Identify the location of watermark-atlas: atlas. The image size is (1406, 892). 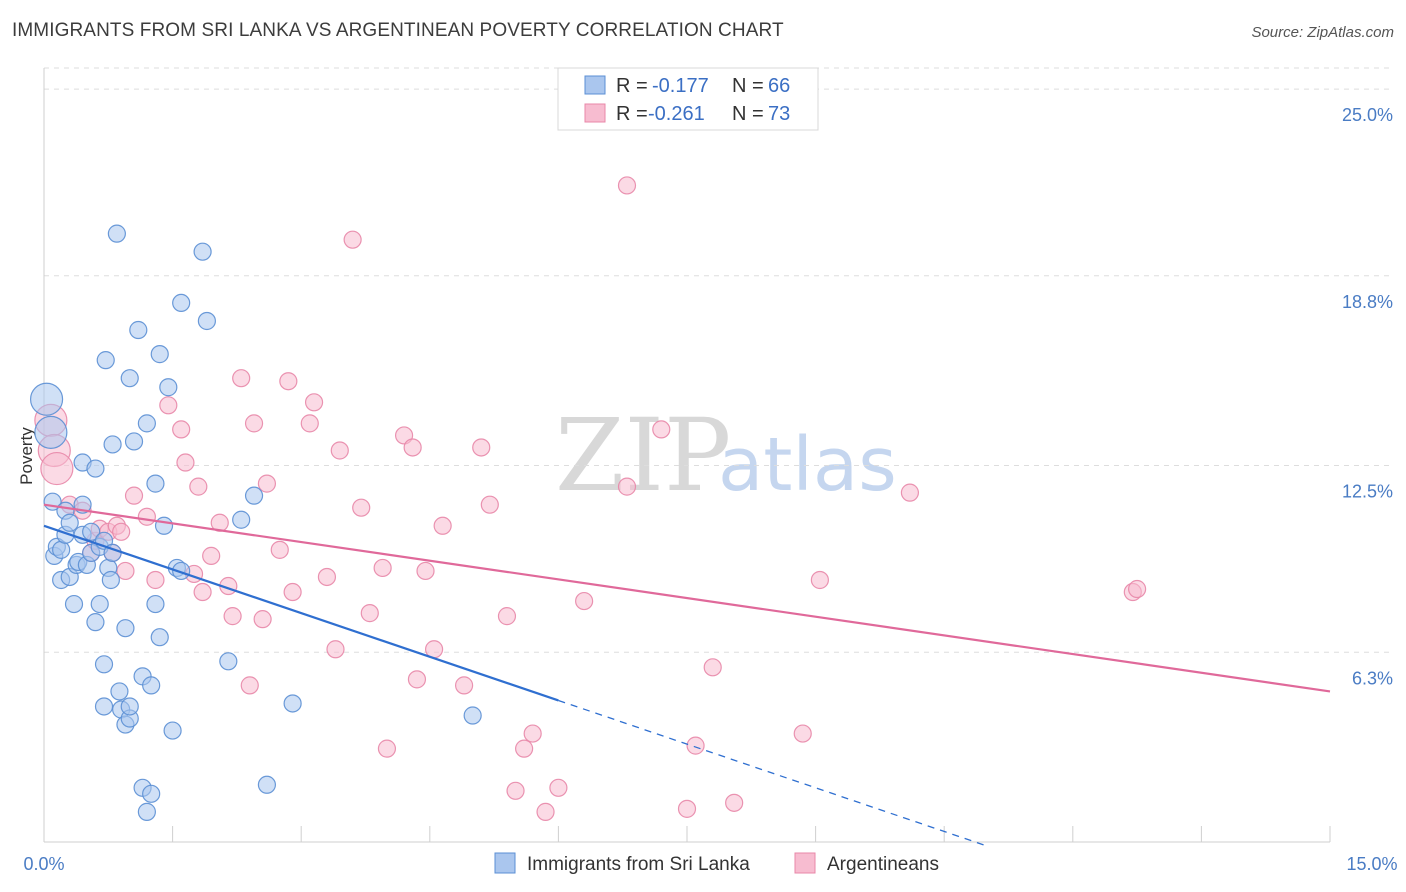
(807, 465).